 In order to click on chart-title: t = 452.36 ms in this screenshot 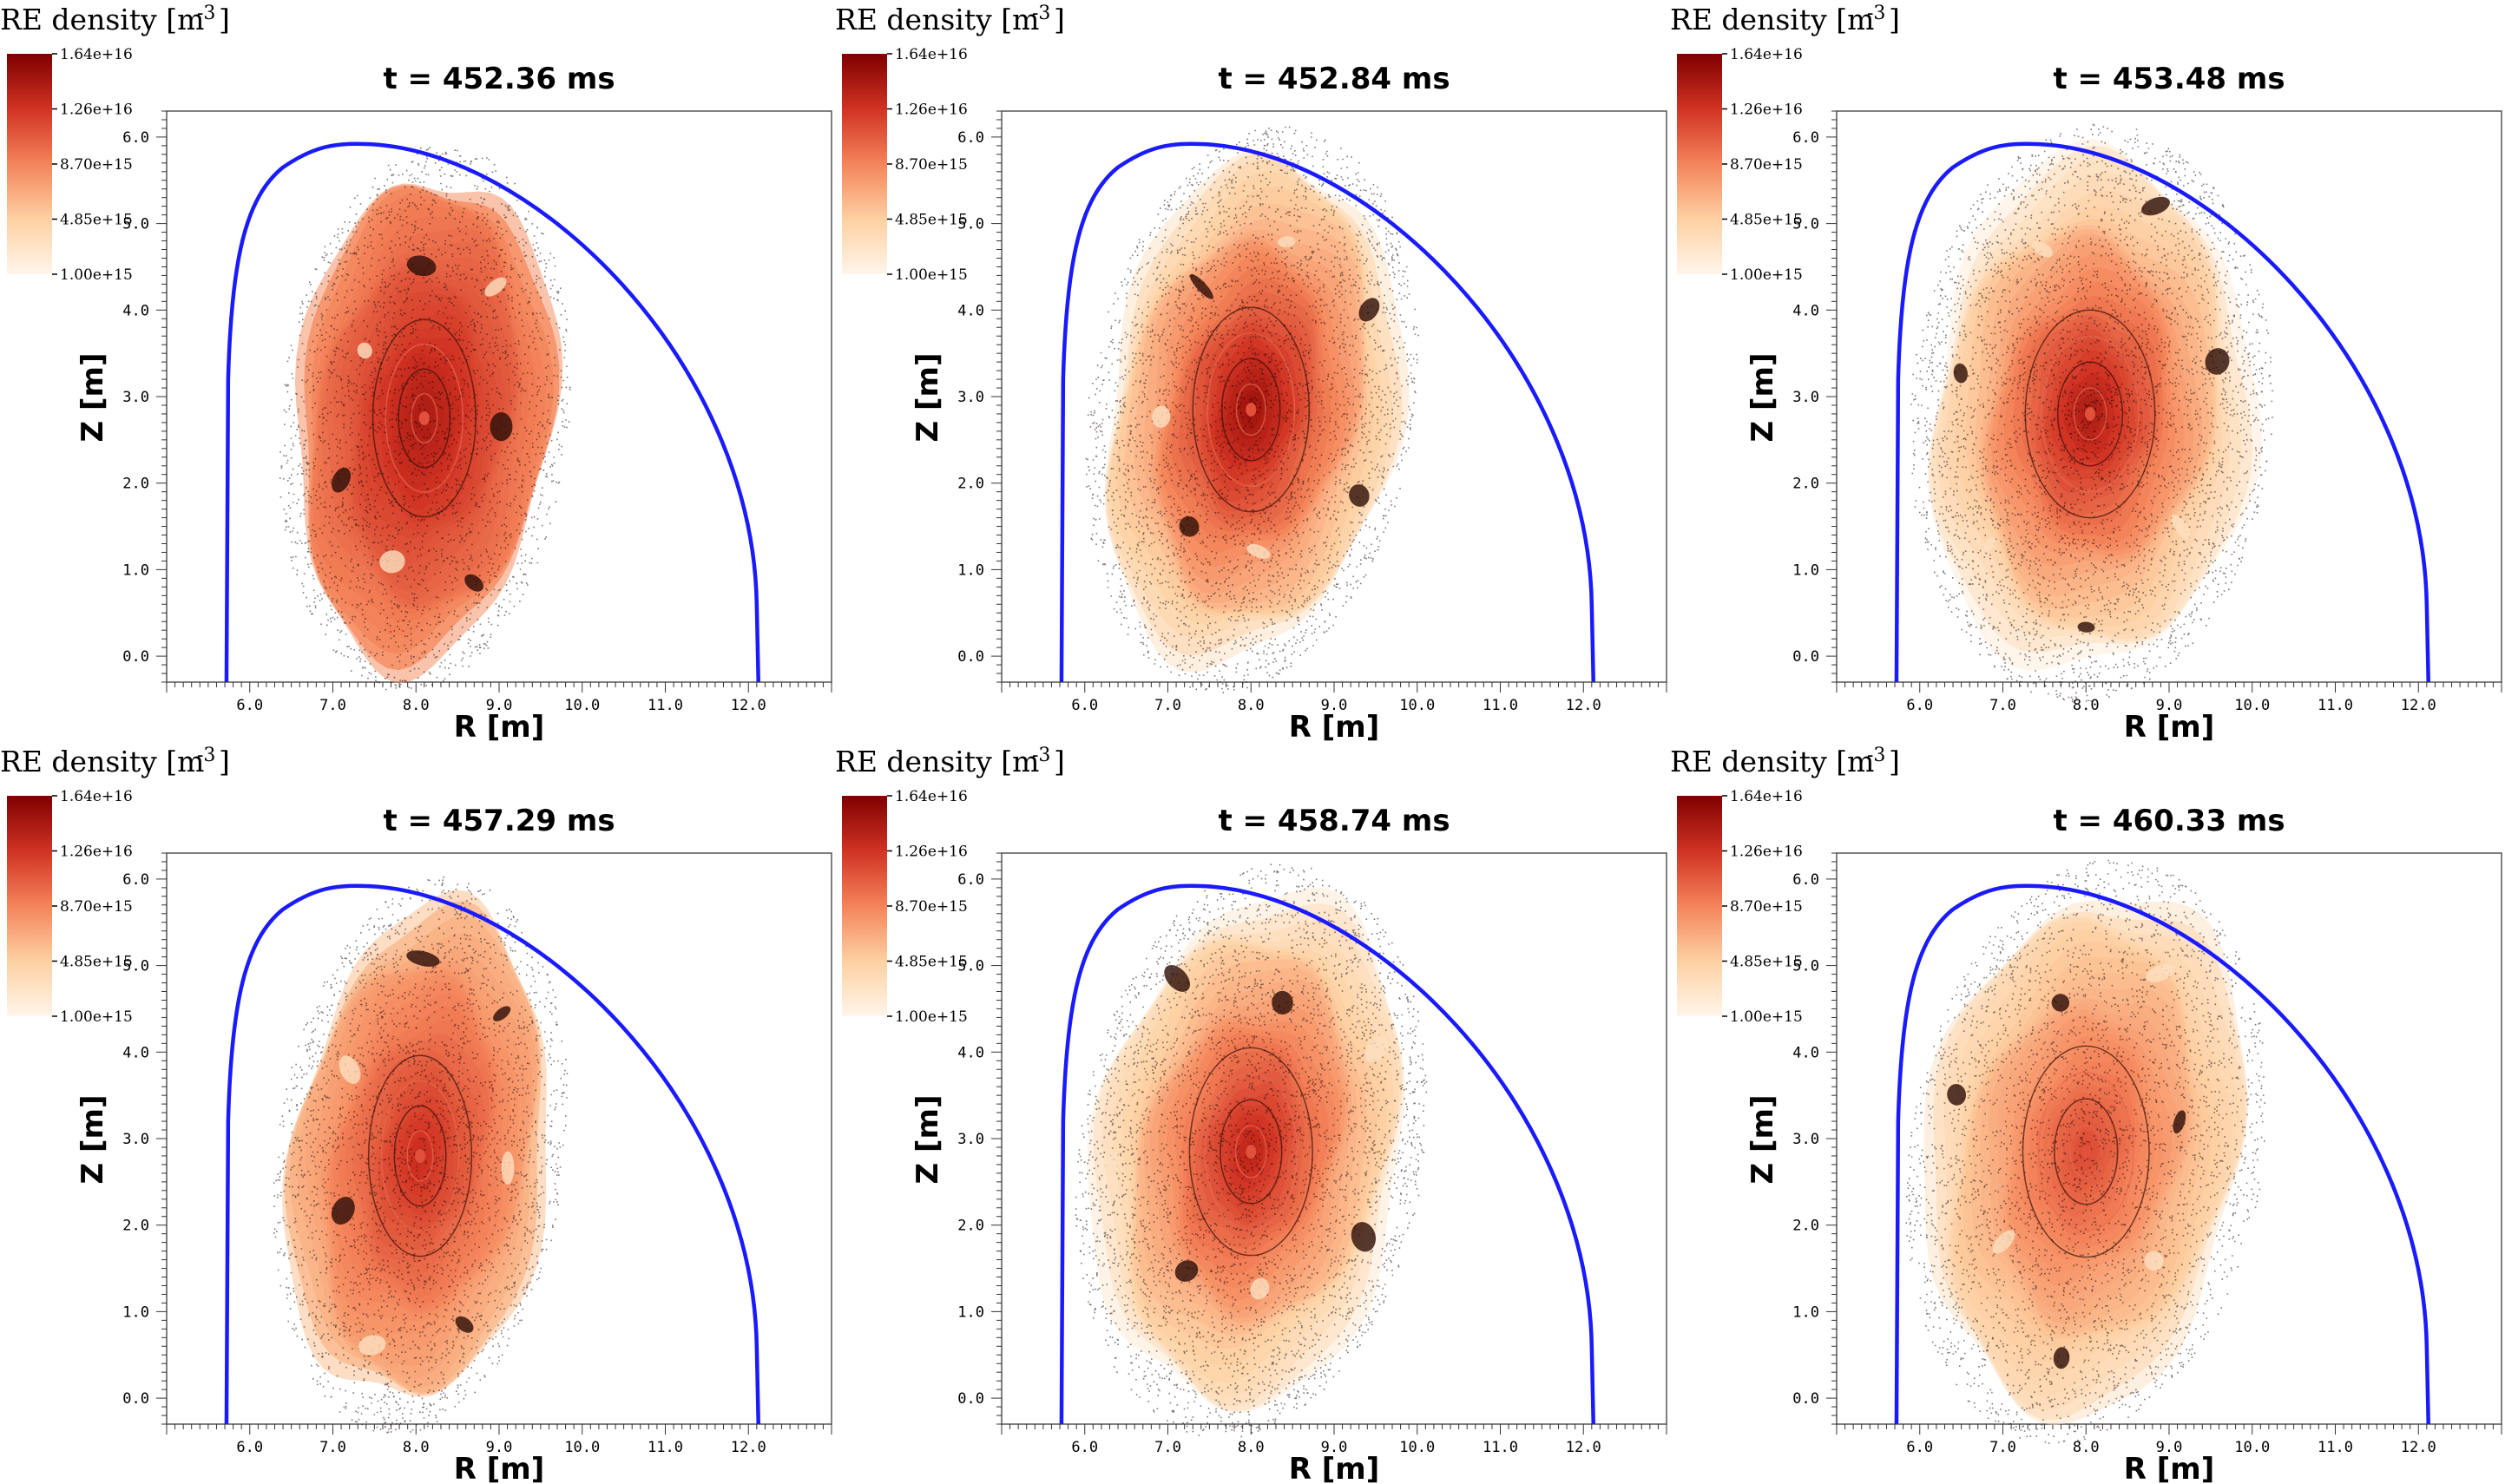, I will do `click(499, 79)`.